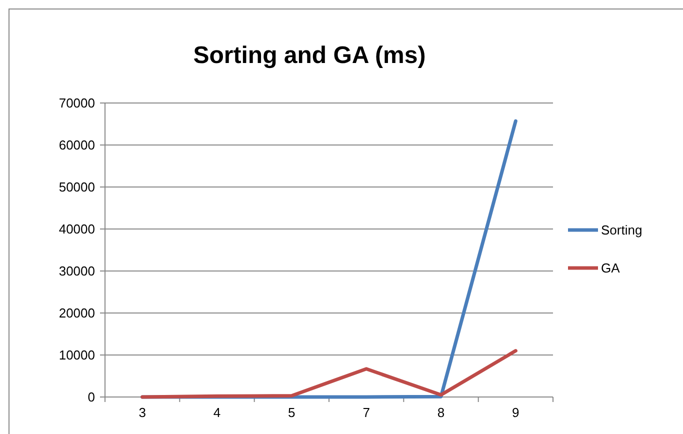 The width and height of the screenshot is (683, 434). What do you see at coordinates (76, 103) in the screenshot?
I see `y-tick-label: 70000` at bounding box center [76, 103].